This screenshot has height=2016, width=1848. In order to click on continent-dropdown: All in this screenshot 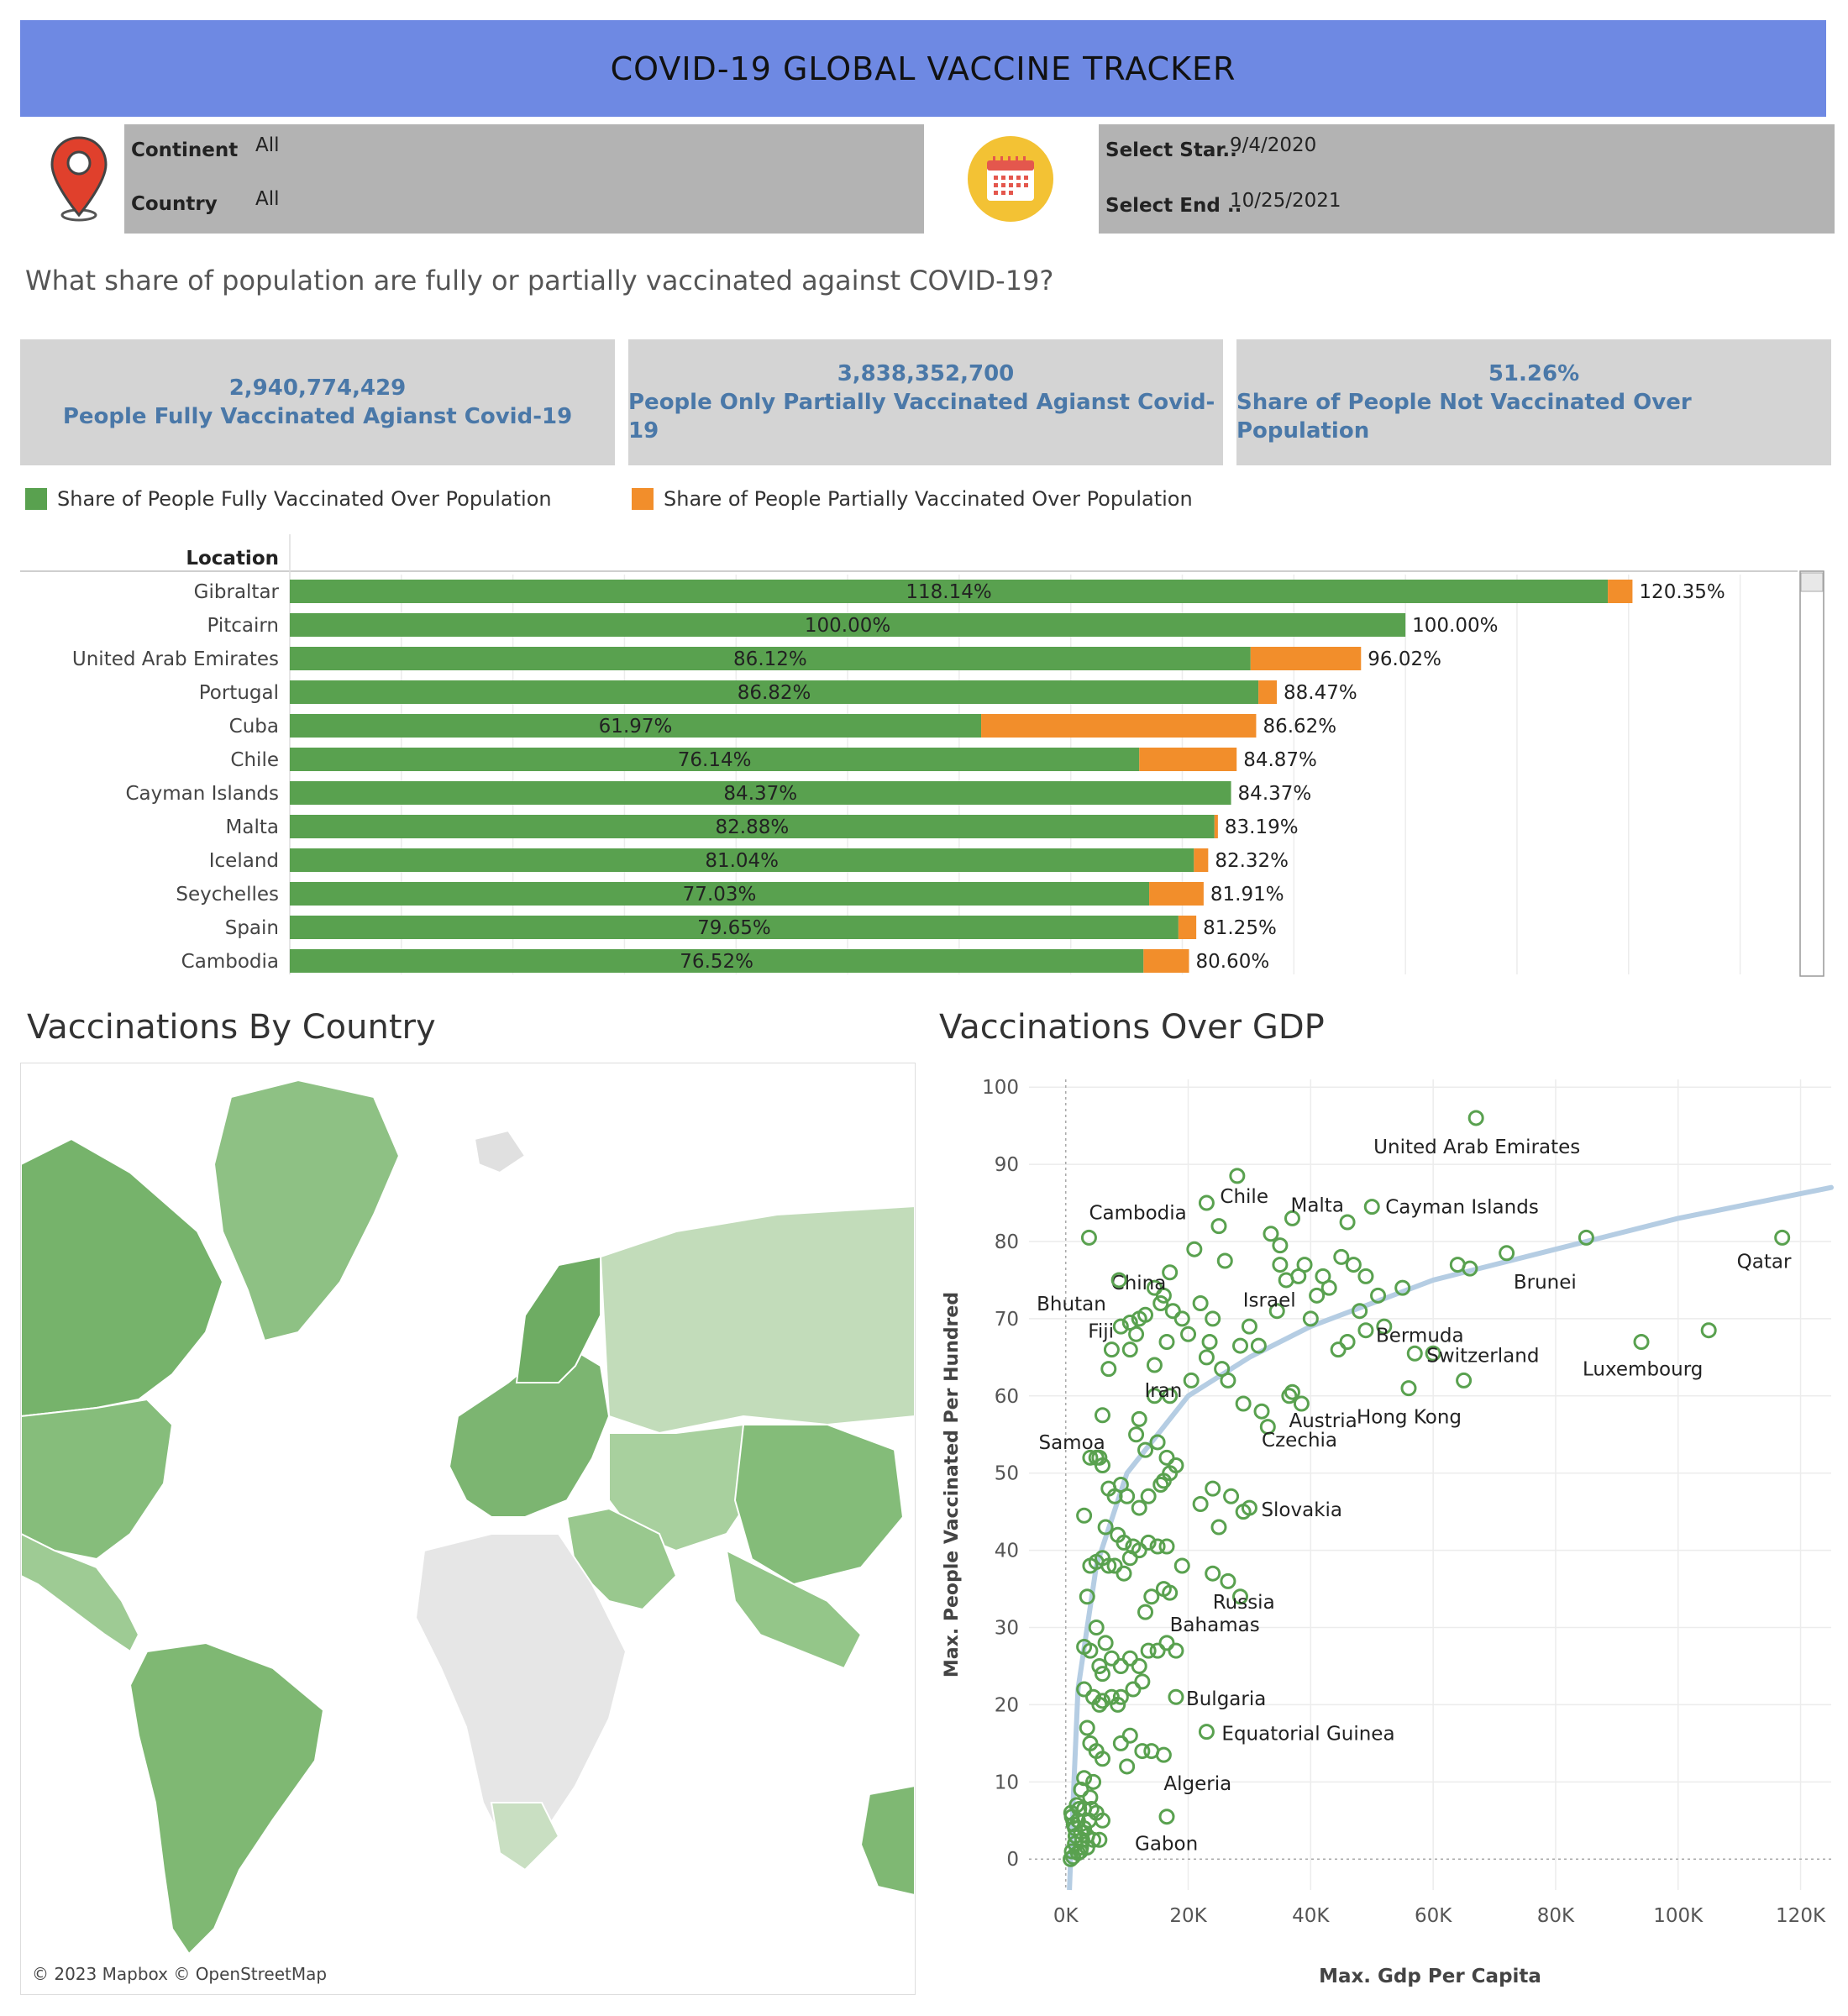, I will do `click(267, 145)`.